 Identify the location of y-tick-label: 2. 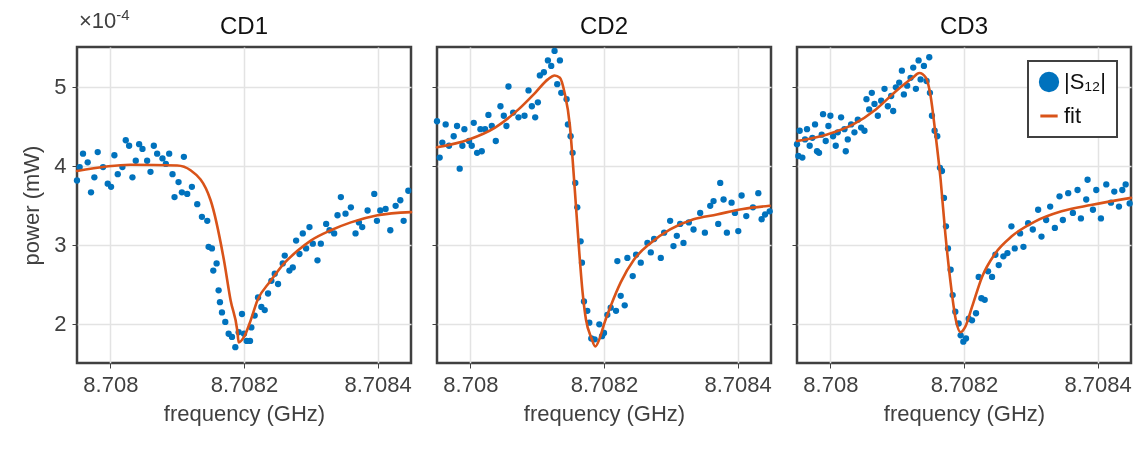
(60, 323).